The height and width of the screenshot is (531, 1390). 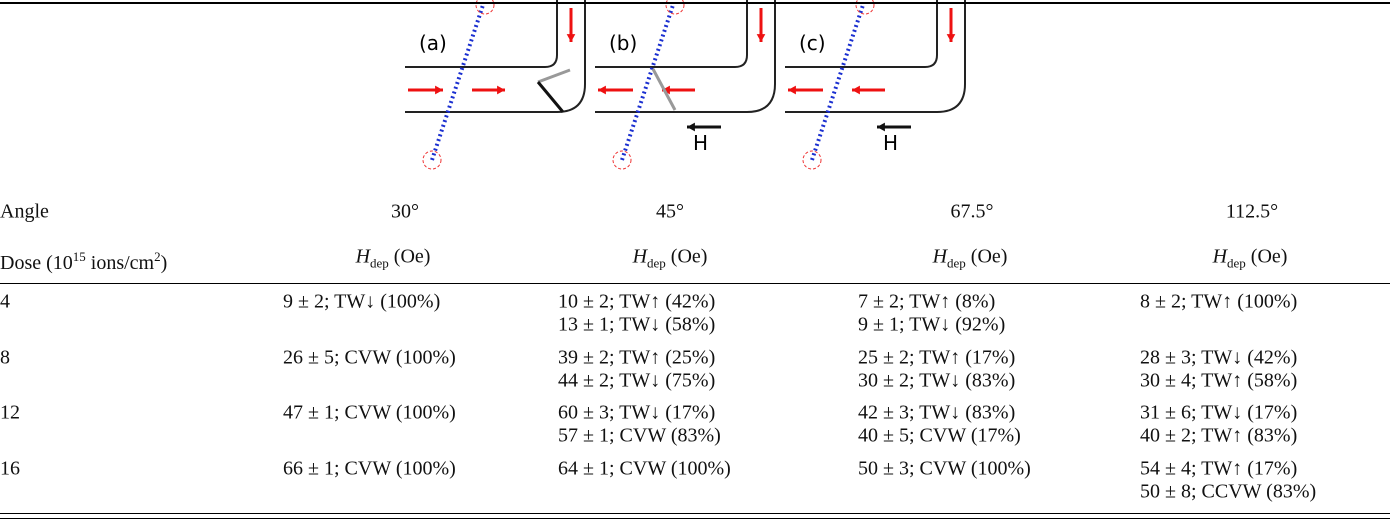 I want to click on text-part: 30 ± 2; TW↓ (83%), so click(x=937, y=380).